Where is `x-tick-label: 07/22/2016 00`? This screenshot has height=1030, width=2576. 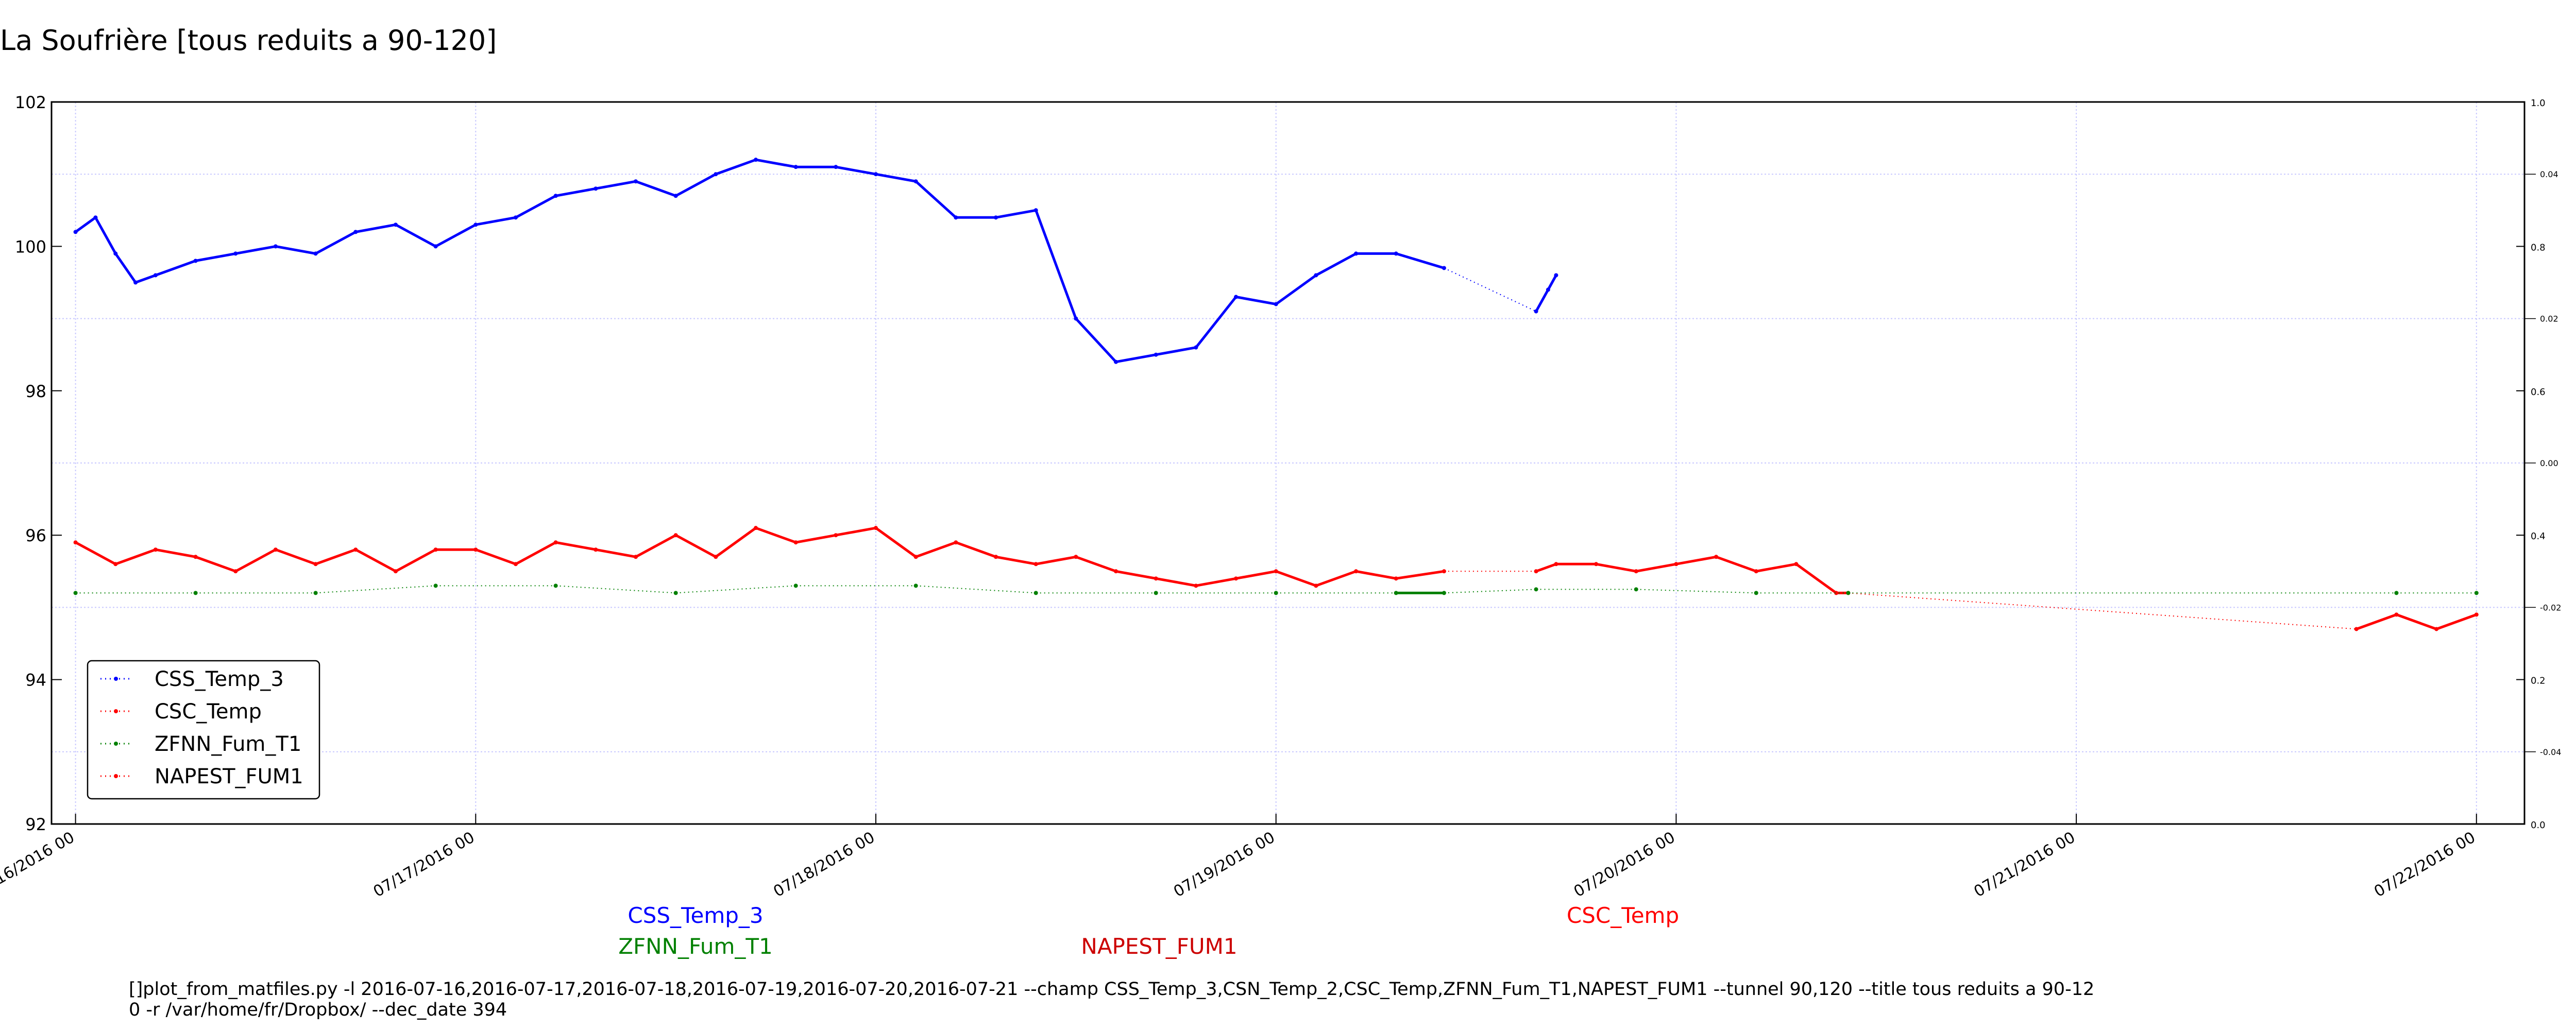 x-tick-label: 07/22/2016 00 is located at coordinates (2425, 865).